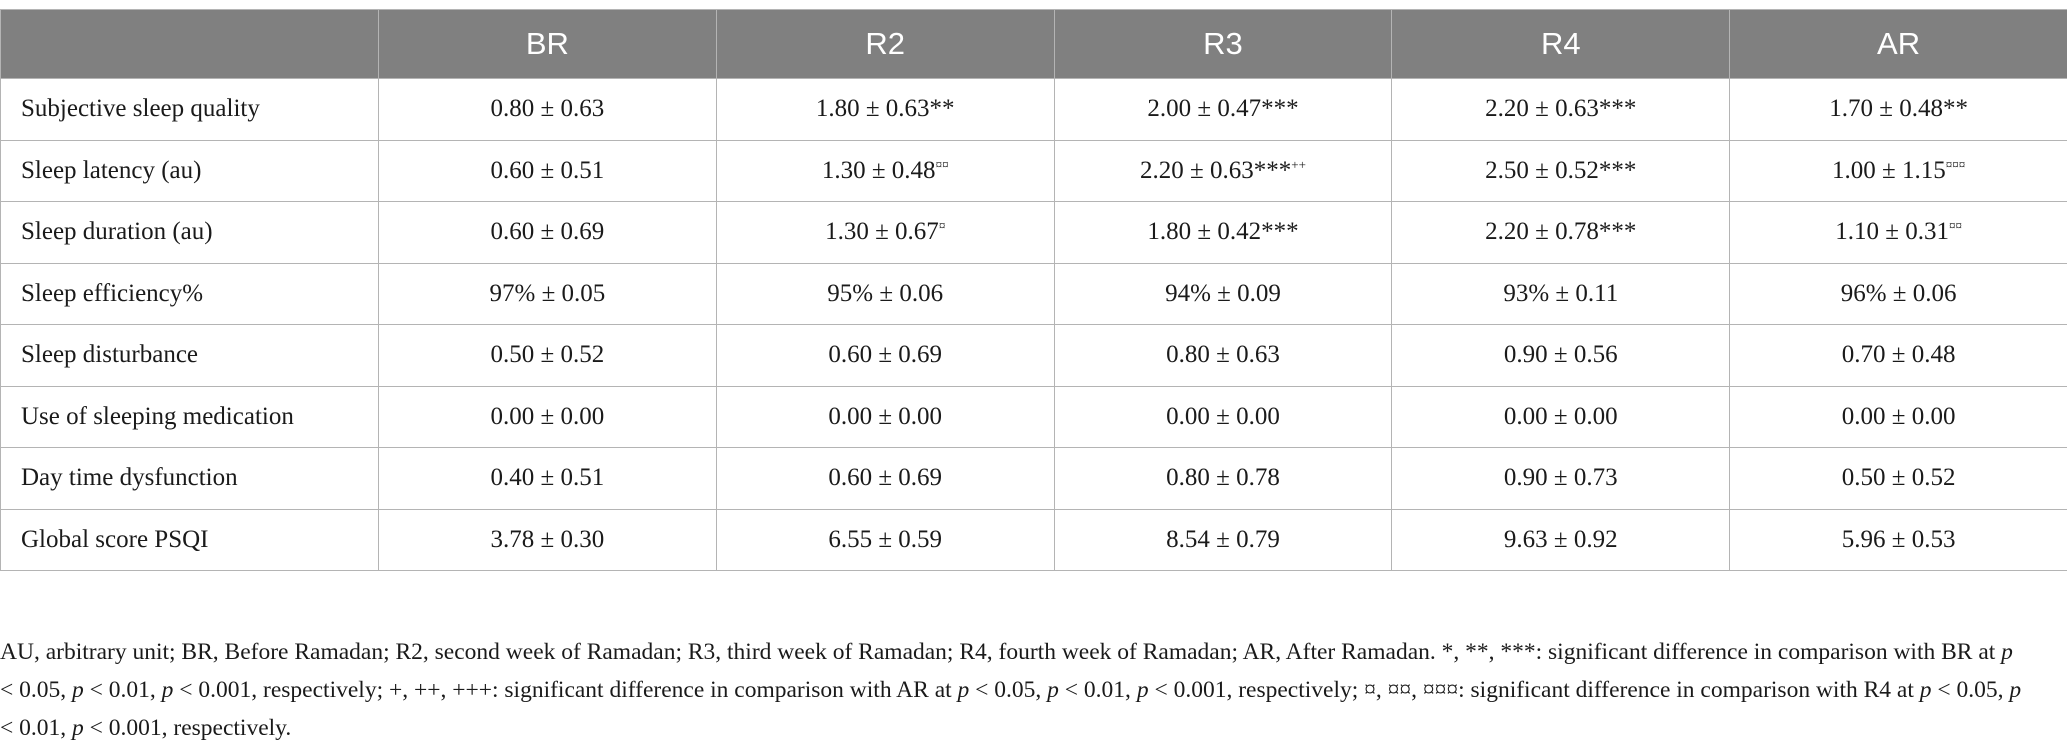 The width and height of the screenshot is (2067, 751). I want to click on cell-value: 95% ± 0.06, so click(885, 293).